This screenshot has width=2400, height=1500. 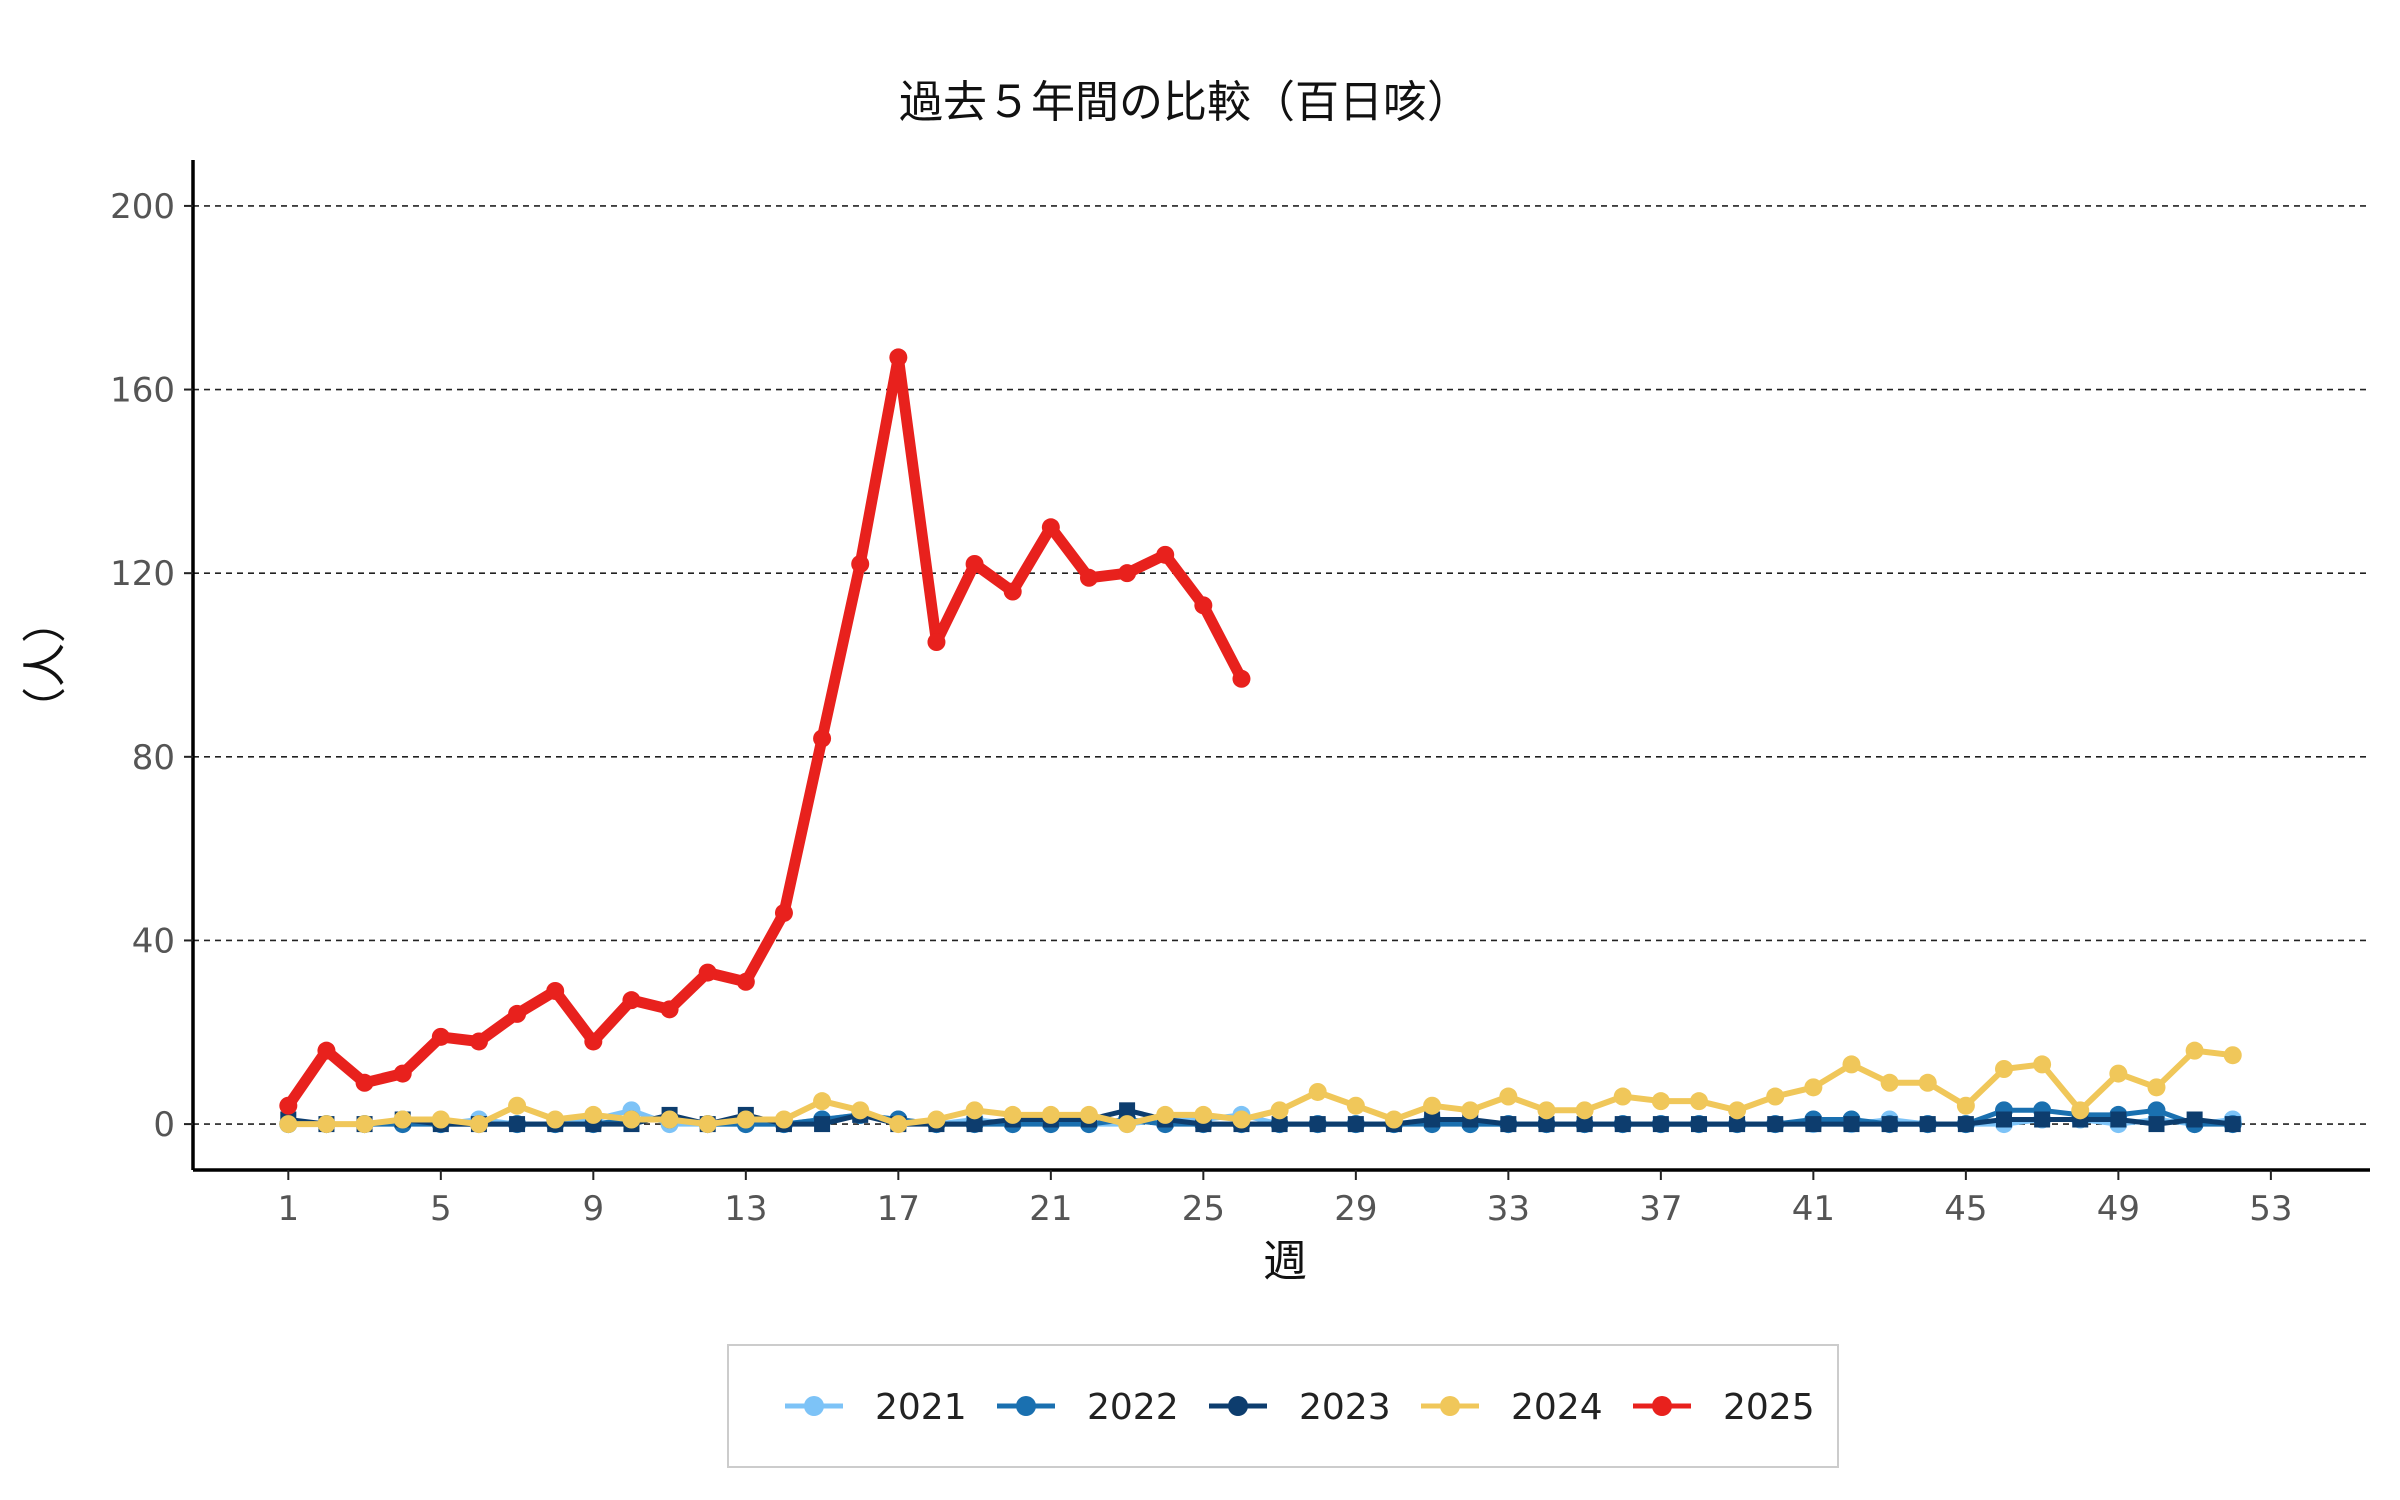 I want to click on legend-label: 2021, so click(x=921, y=1407).